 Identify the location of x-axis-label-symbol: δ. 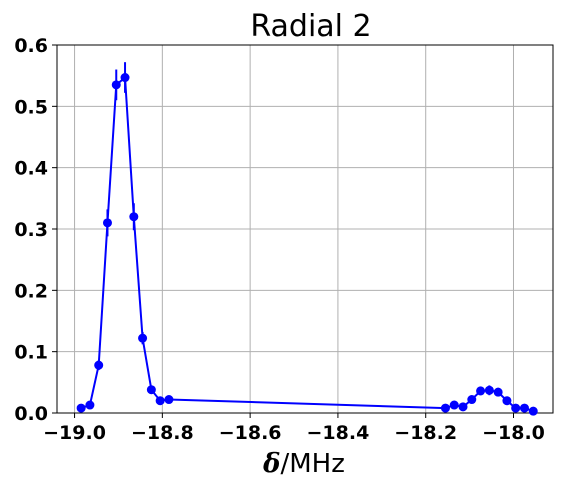
(271, 464).